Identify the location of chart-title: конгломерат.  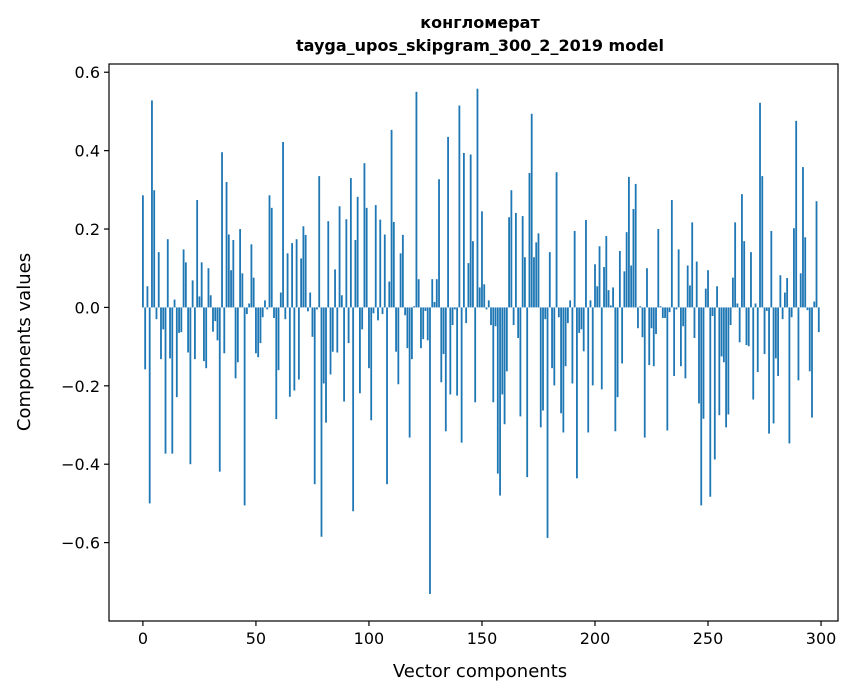
(480, 22).